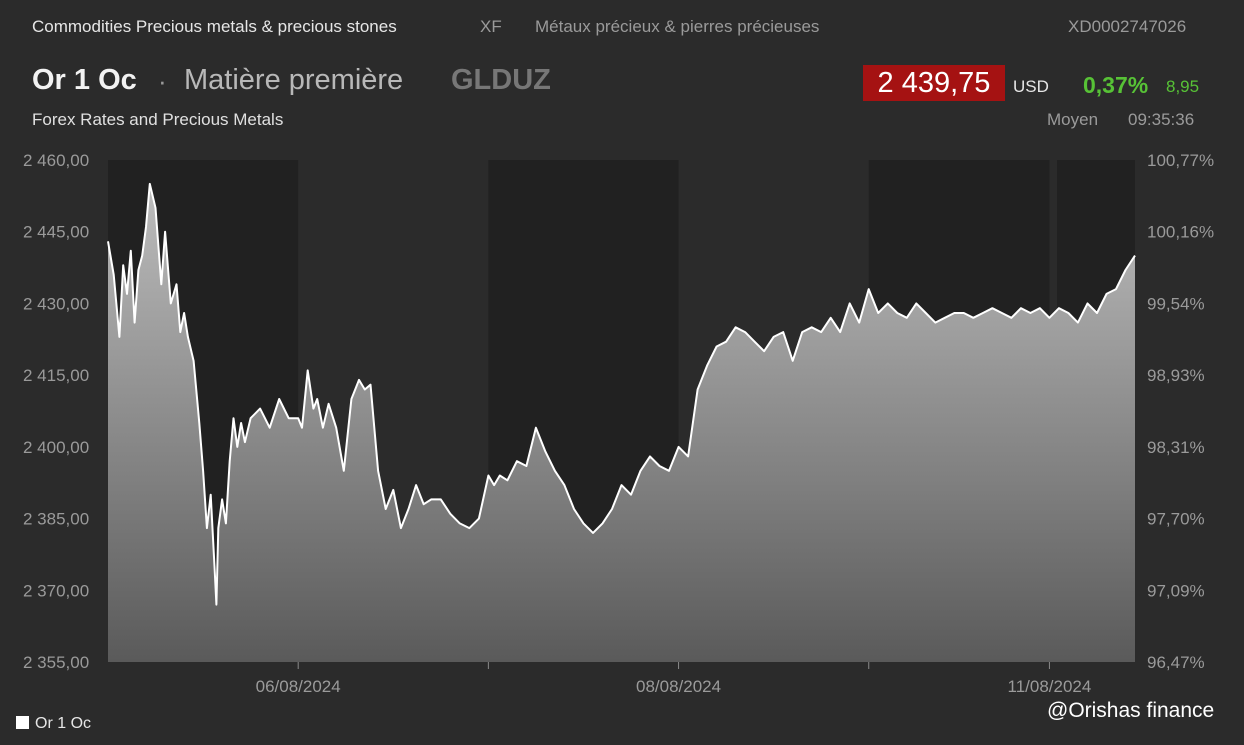 Image resolution: width=1244 pixels, height=745 pixels. I want to click on isin-label: XD0002747026, so click(1127, 26).